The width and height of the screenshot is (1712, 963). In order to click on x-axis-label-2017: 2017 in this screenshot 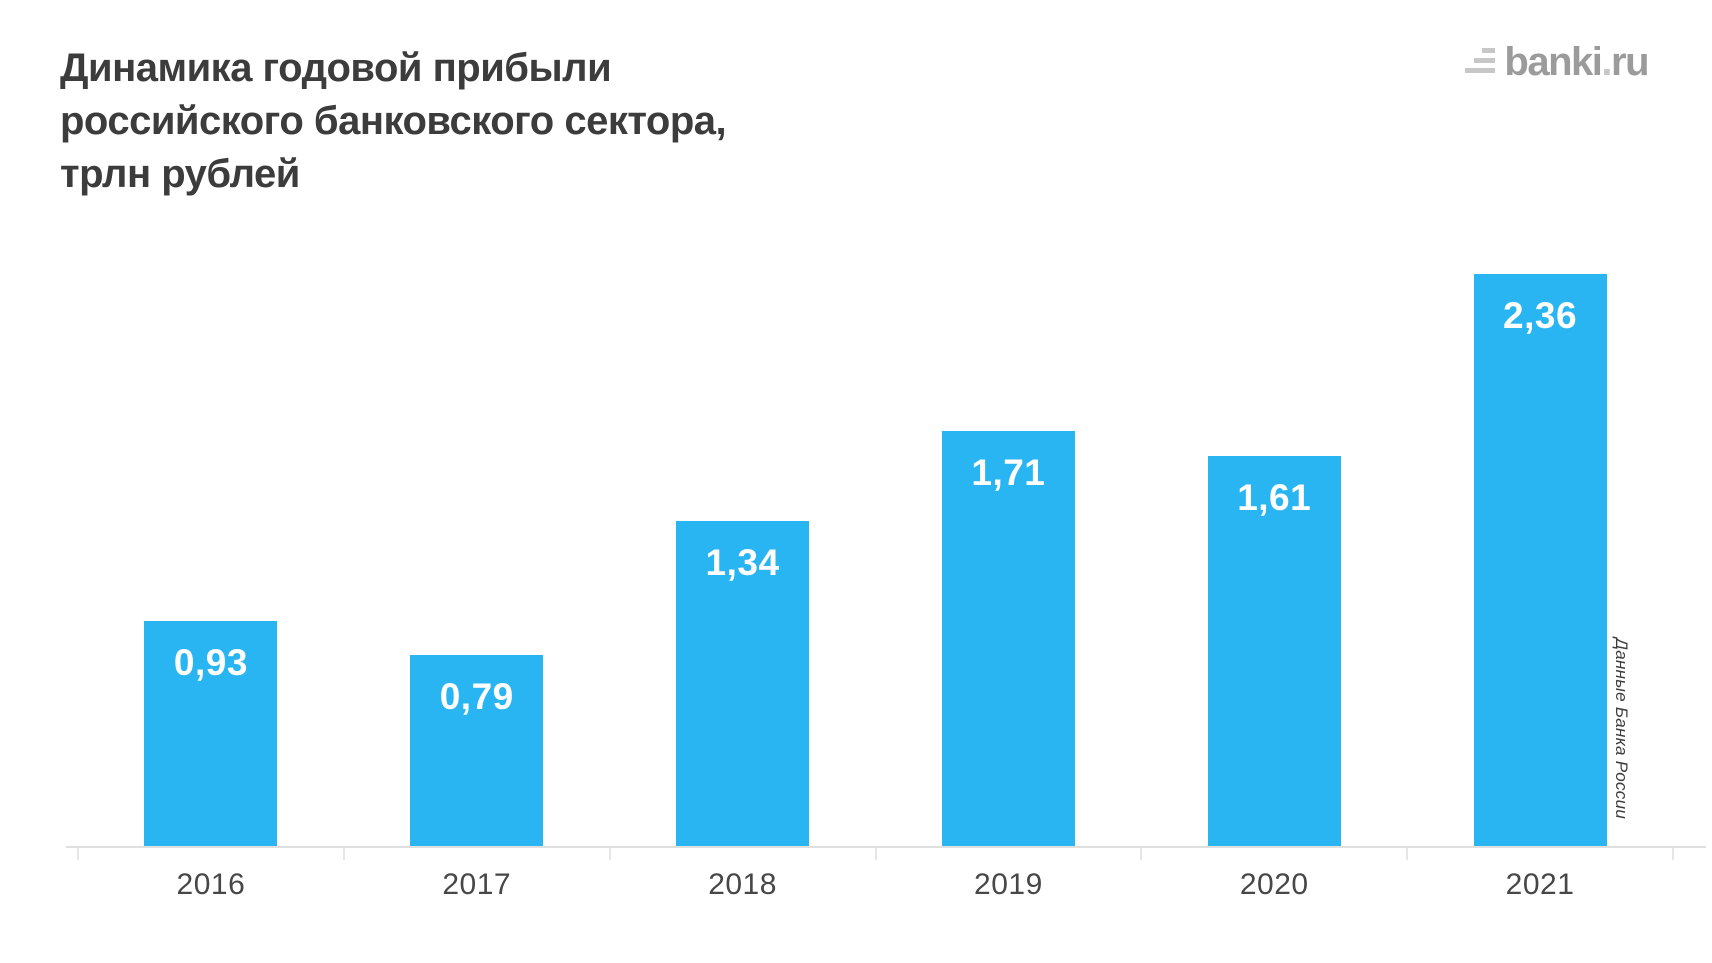, I will do `click(477, 884)`.